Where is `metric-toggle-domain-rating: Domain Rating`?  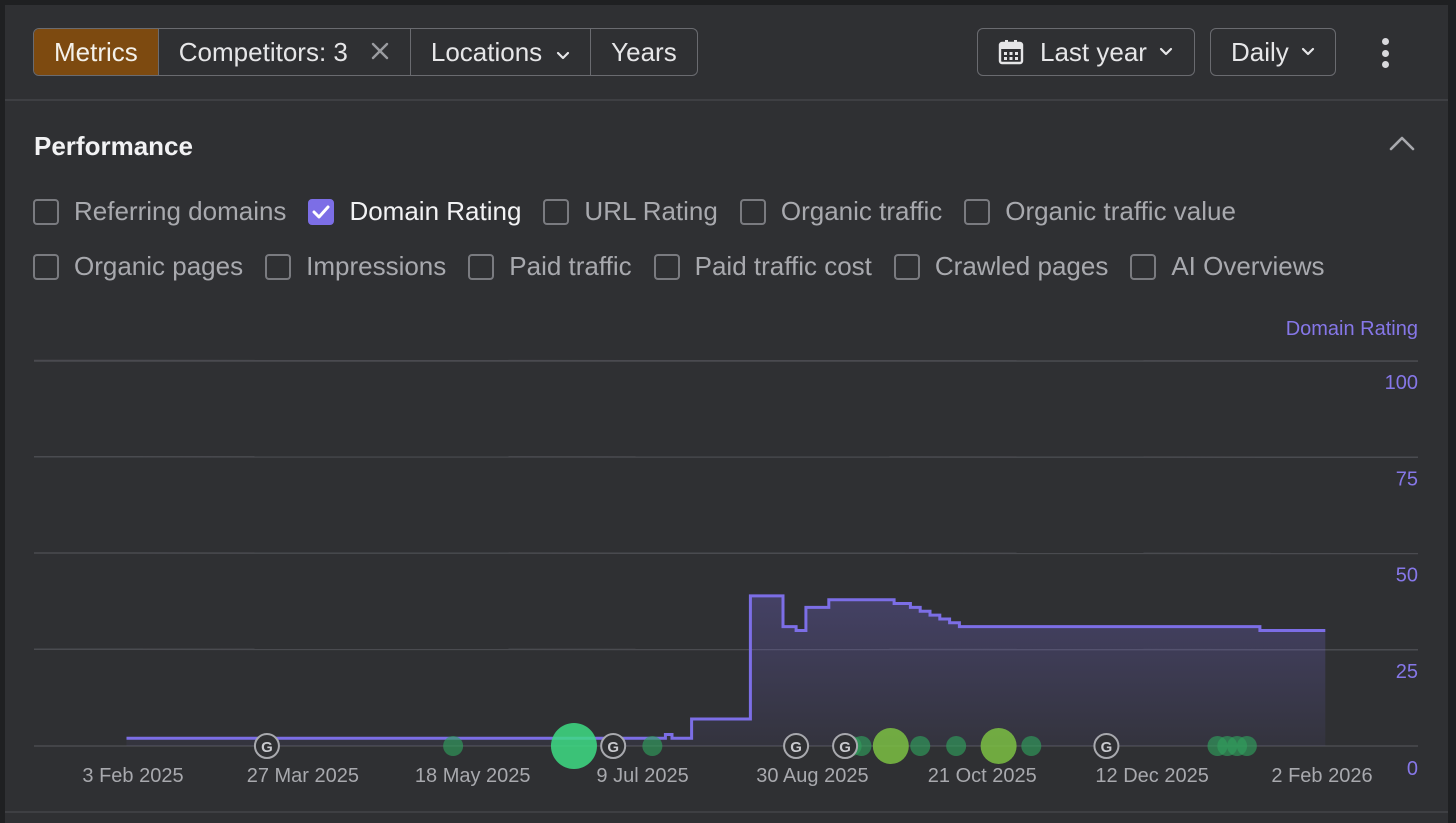
metric-toggle-domain-rating: Domain Rating is located at coordinates (414, 211).